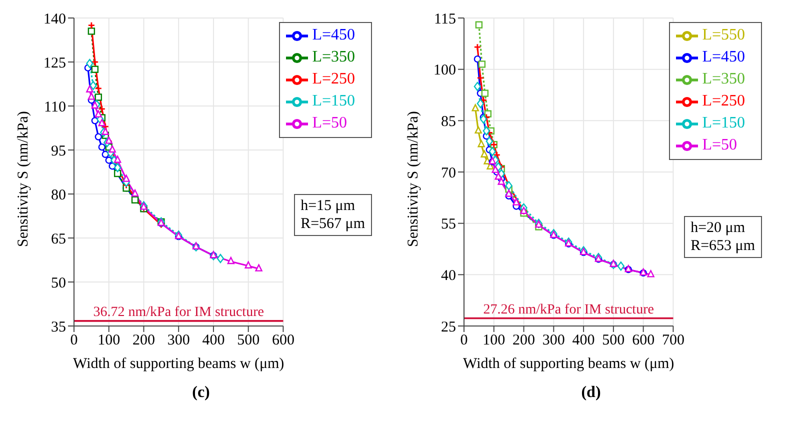  I want to click on x-tick-label: 700, so click(673, 340).